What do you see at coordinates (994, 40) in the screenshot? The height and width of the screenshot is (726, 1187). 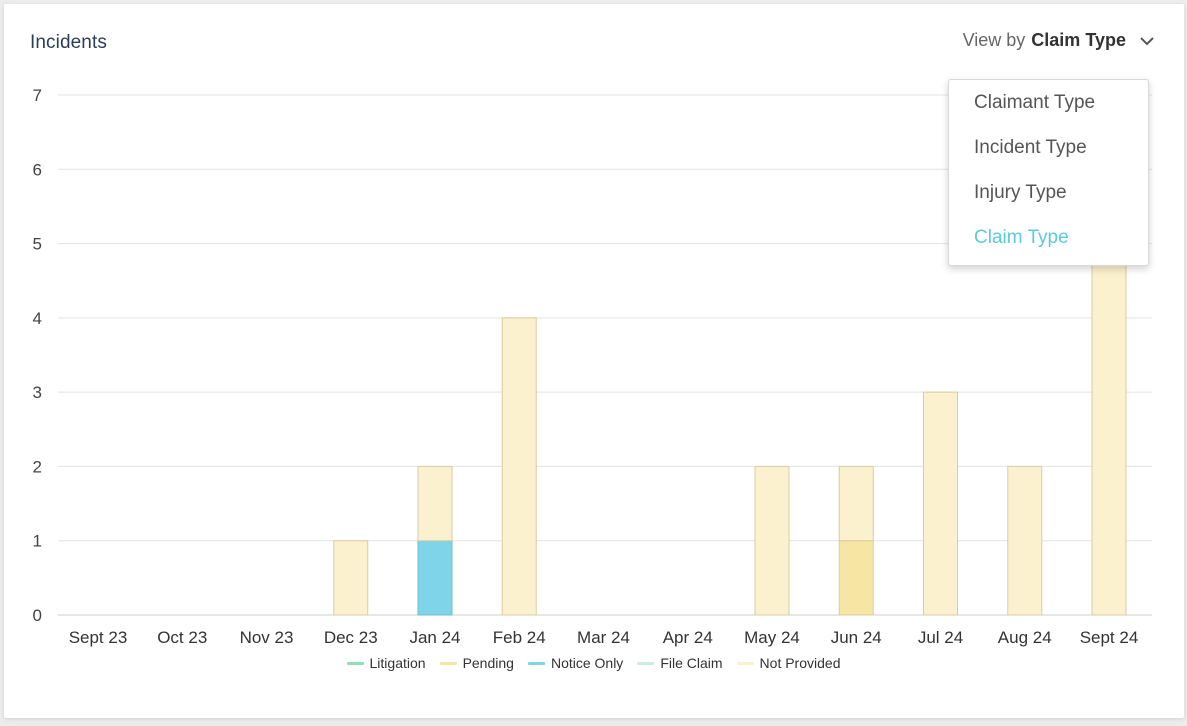 I see `view-by-label: View by` at bounding box center [994, 40].